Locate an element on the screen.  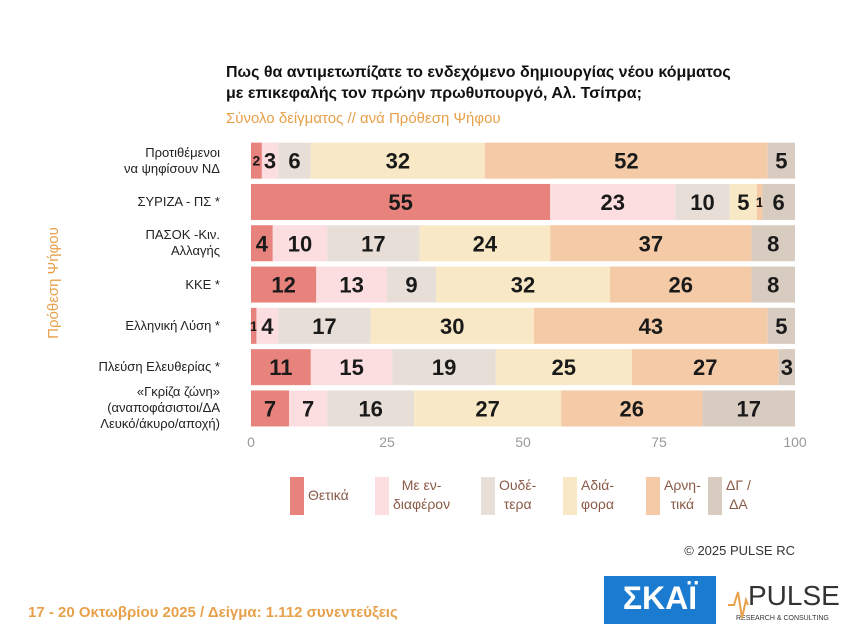
value-label: 2 is located at coordinates (257, 161).